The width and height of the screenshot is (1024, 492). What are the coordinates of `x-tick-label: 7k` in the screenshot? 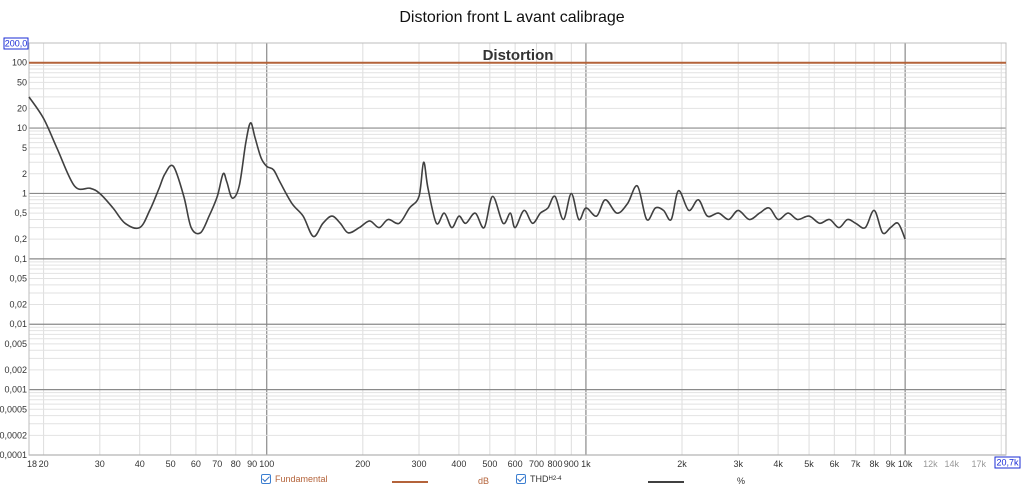 It's located at (856, 464).